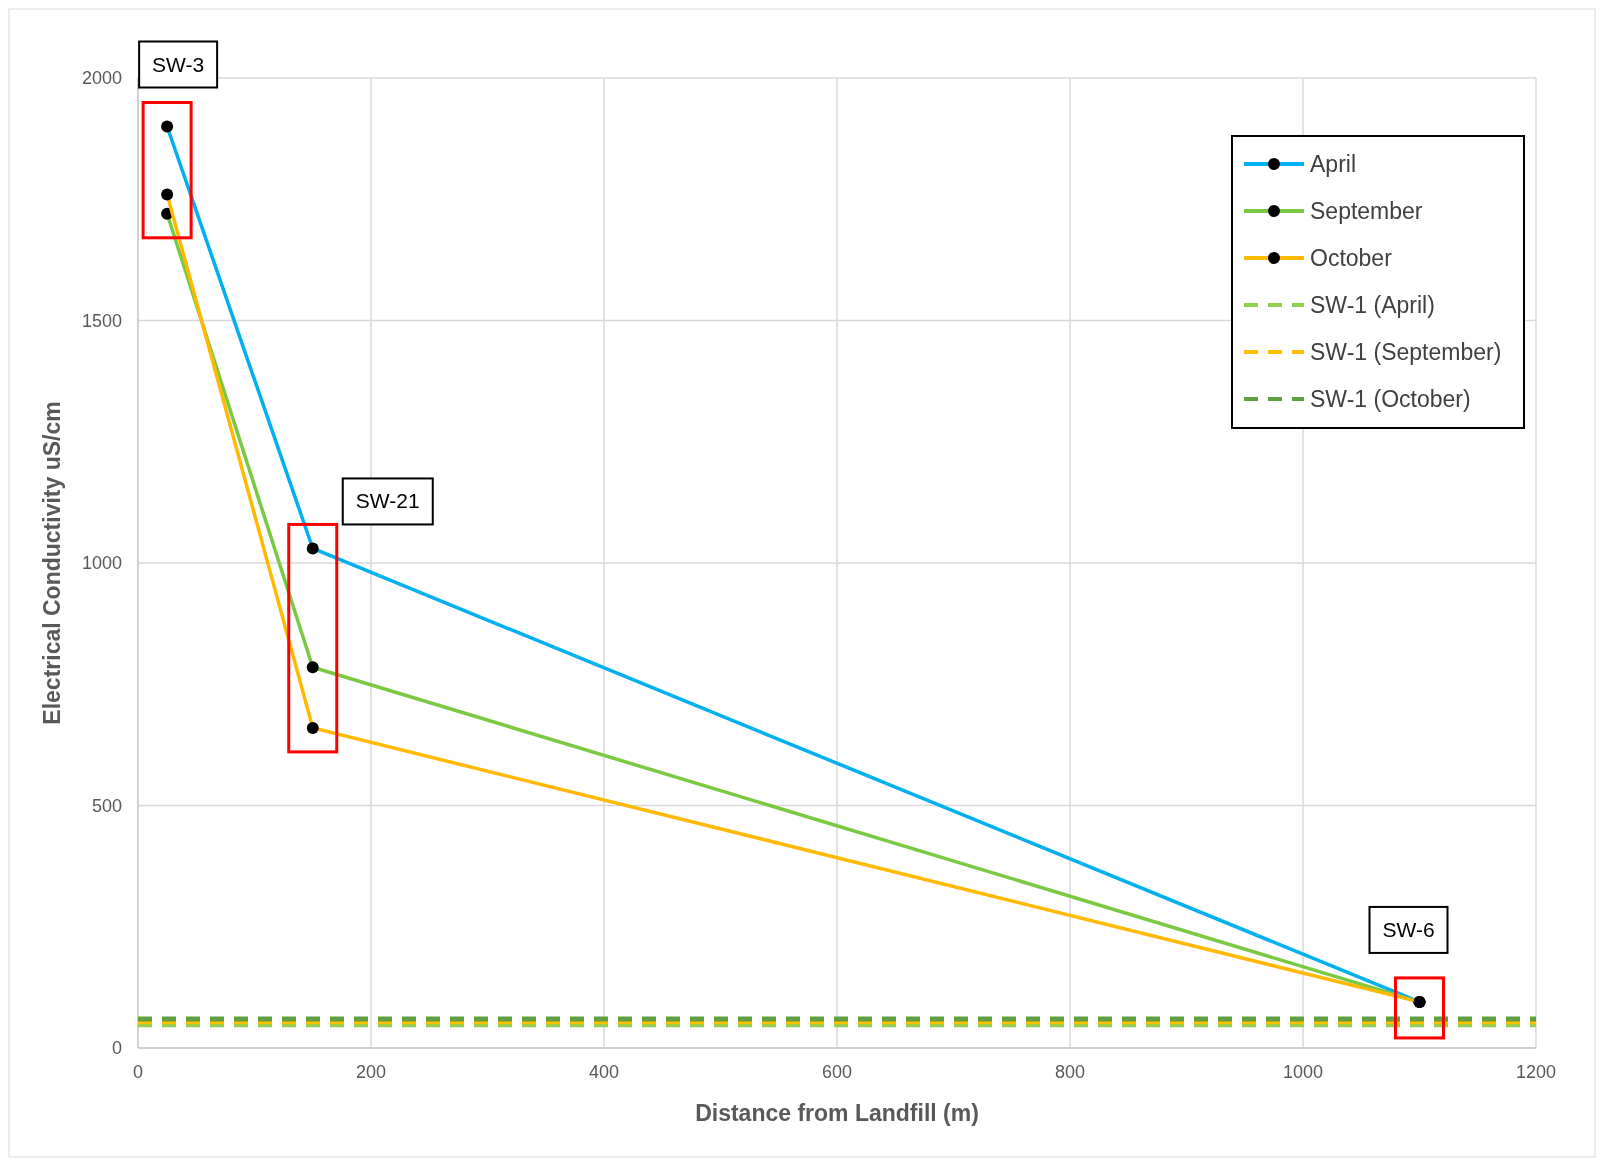 Image resolution: width=1604 pixels, height=1171 pixels. I want to click on x-tick-label: 400, so click(604, 1072).